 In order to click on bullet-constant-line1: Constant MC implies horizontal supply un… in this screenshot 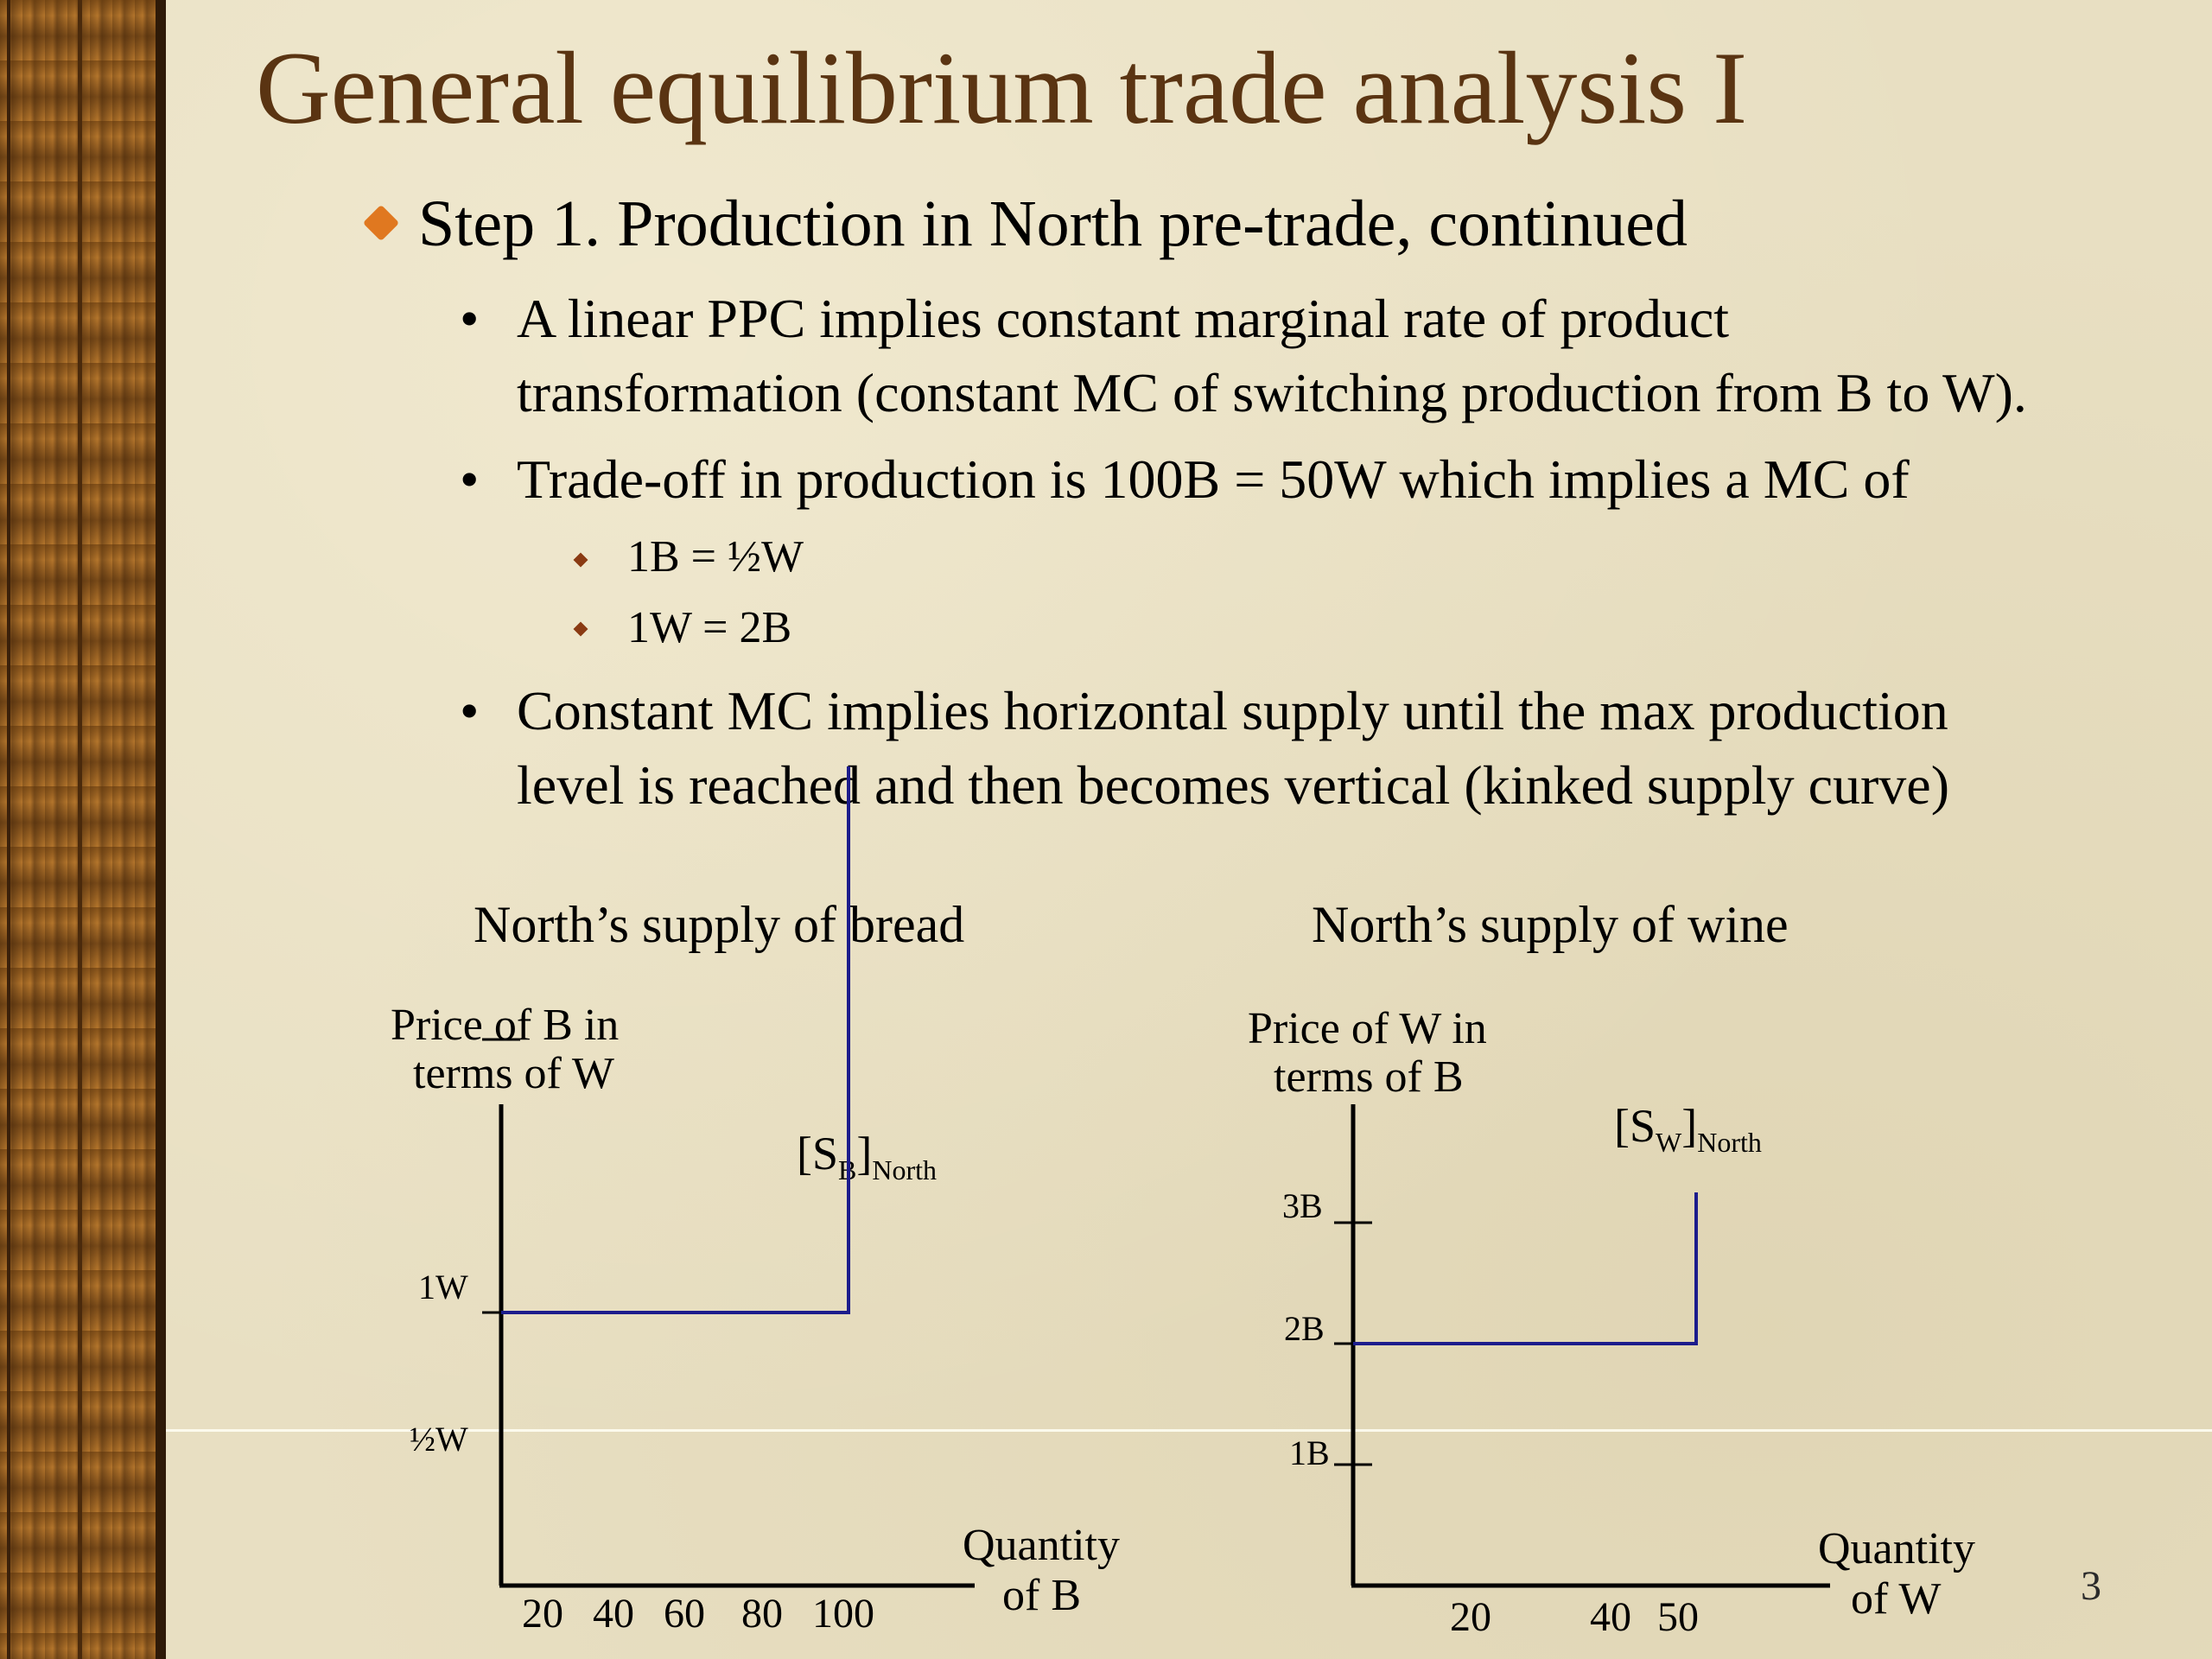, I will do `click(1232, 710)`.